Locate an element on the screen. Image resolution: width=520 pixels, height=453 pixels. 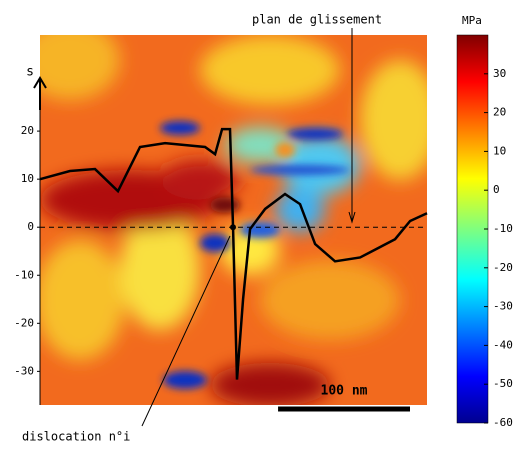
annotation: dislocation n°i is located at coordinates (76, 437).